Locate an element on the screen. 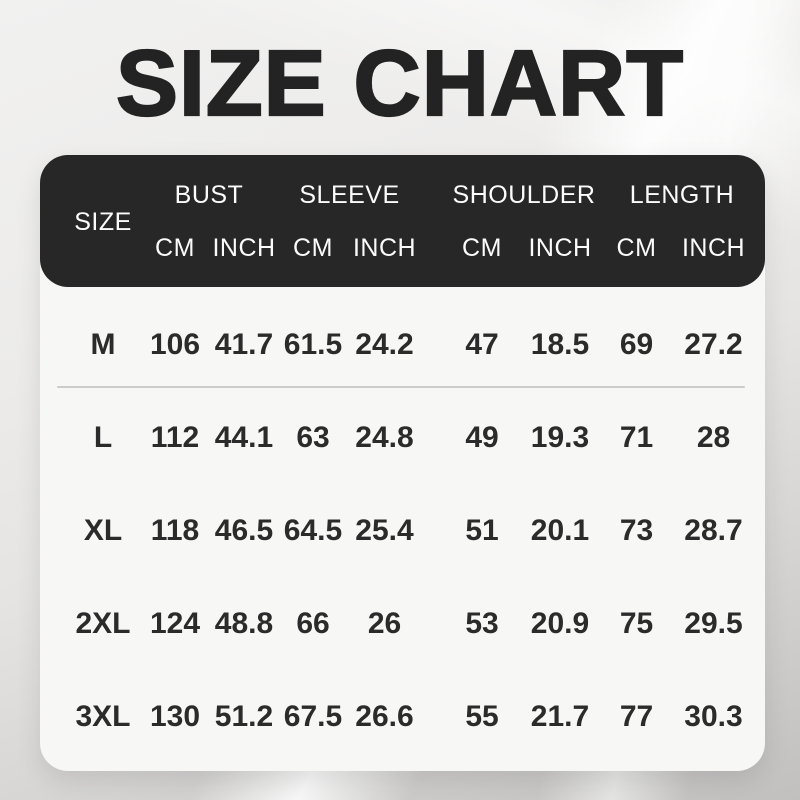  value-cell: 30.3 is located at coordinates (713, 716).